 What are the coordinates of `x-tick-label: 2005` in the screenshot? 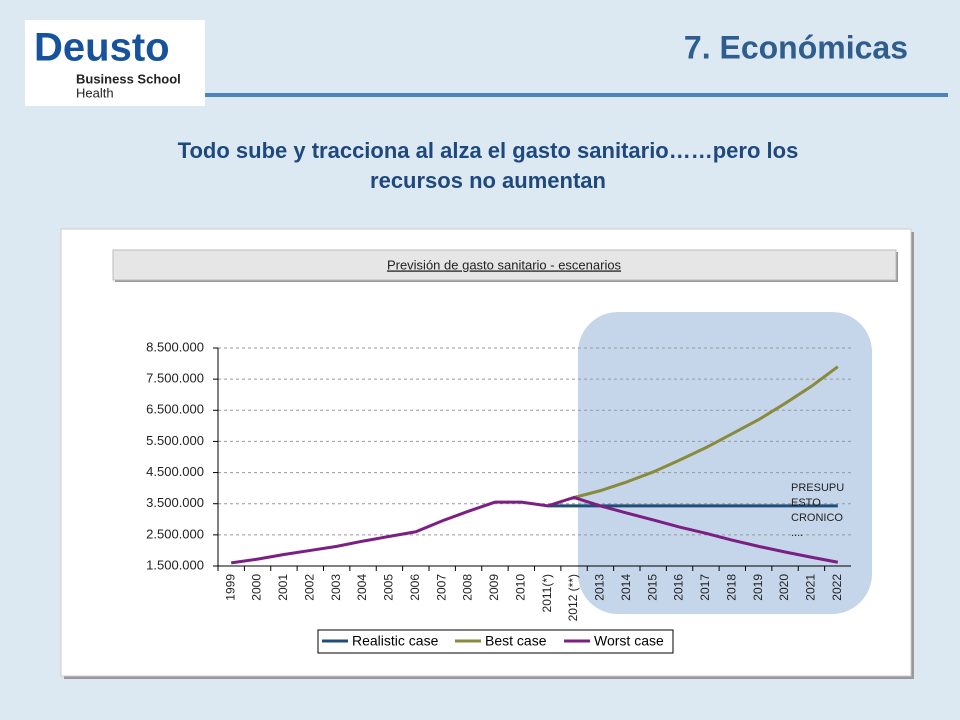 It's located at (389, 587).